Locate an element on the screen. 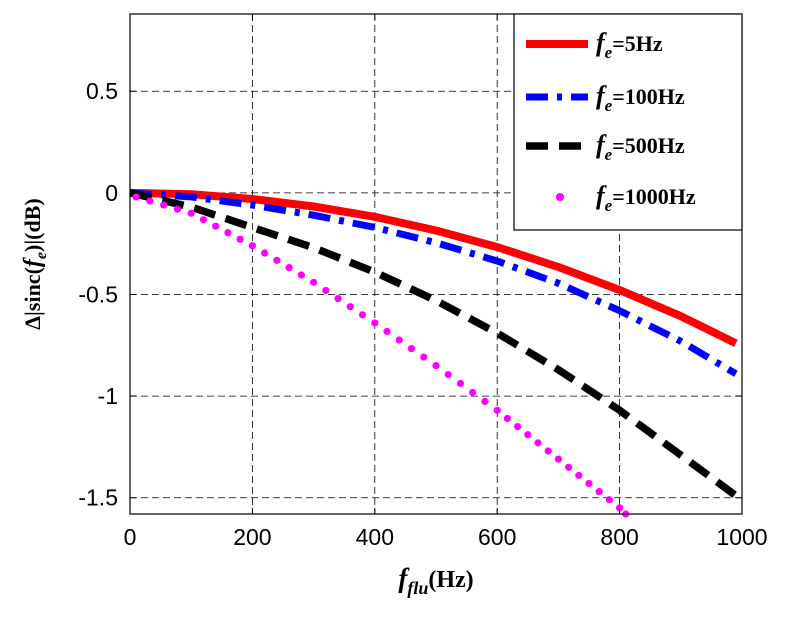 The width and height of the screenshot is (791, 622). y-tick-label: 0 is located at coordinates (111, 193).